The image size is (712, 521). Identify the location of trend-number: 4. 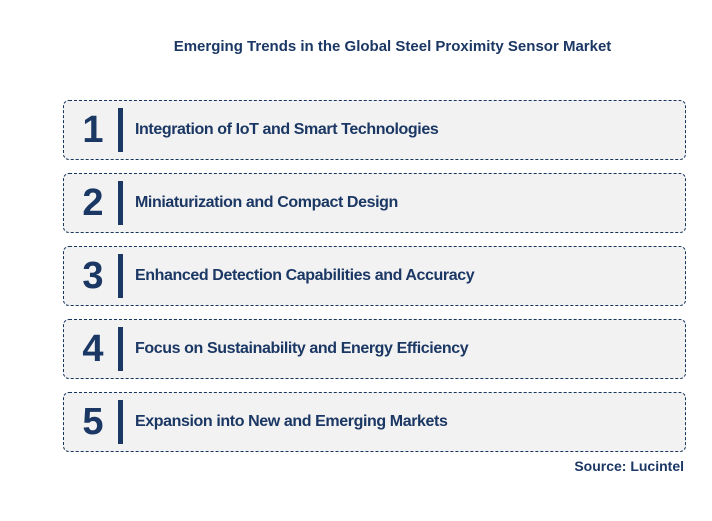
(93, 349).